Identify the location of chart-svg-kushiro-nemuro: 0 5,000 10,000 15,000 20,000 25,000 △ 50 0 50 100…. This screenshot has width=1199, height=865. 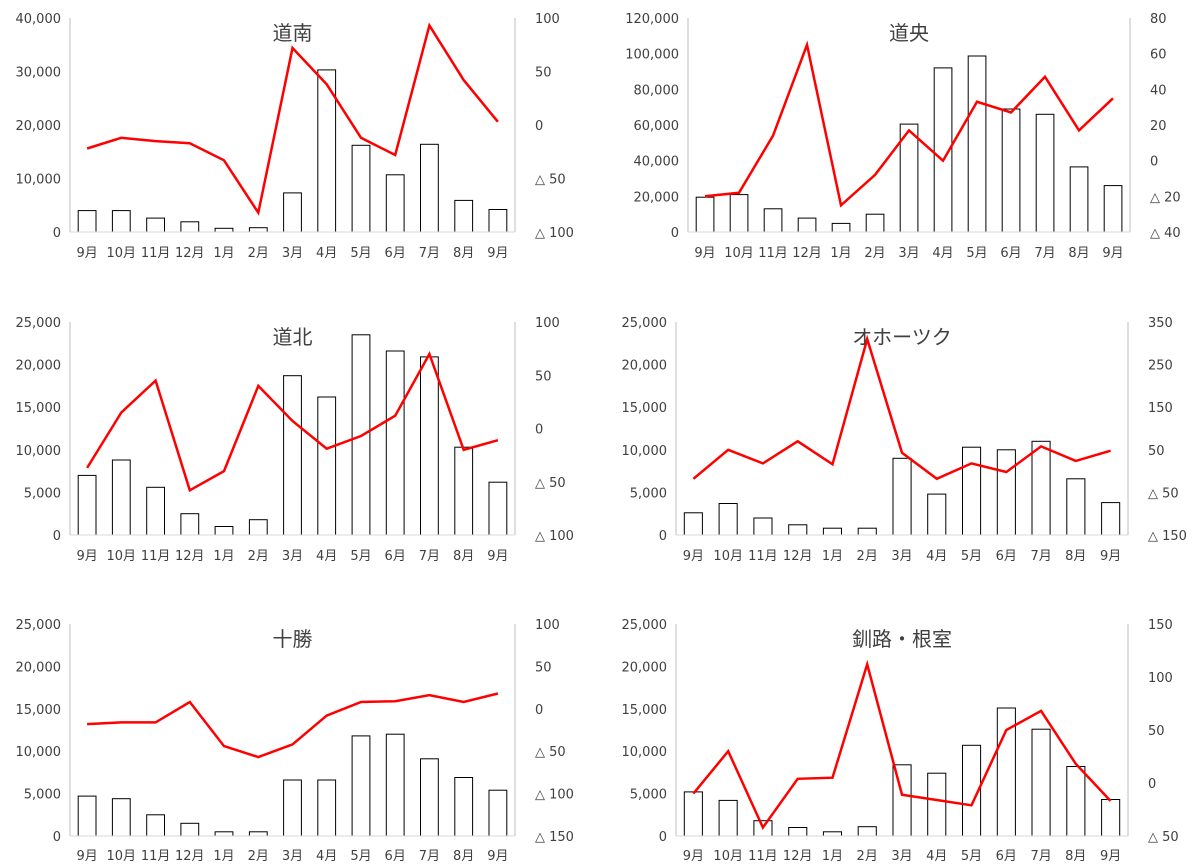
(900, 741).